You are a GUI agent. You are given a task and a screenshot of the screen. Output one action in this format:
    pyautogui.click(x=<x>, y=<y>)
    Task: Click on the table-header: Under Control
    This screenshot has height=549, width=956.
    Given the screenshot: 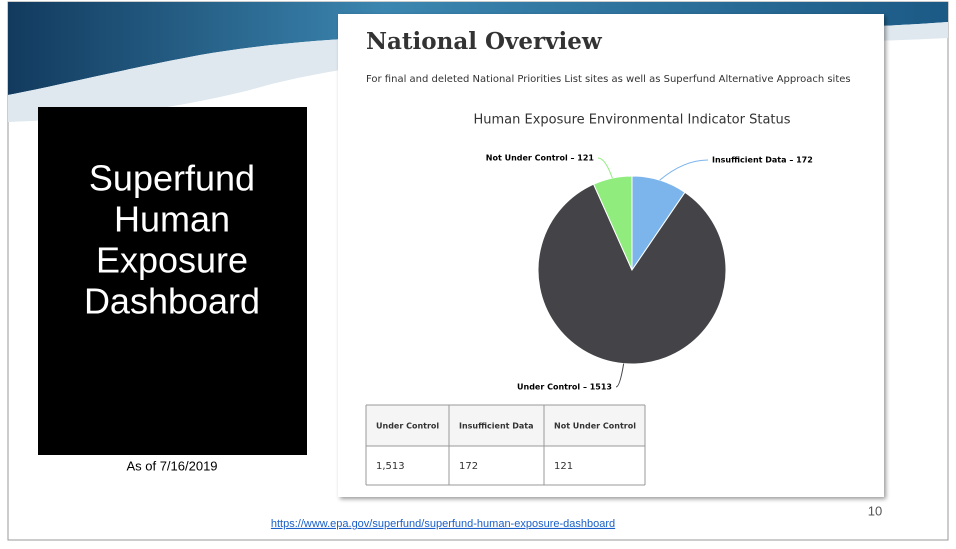 What is the action you would take?
    pyautogui.click(x=407, y=426)
    